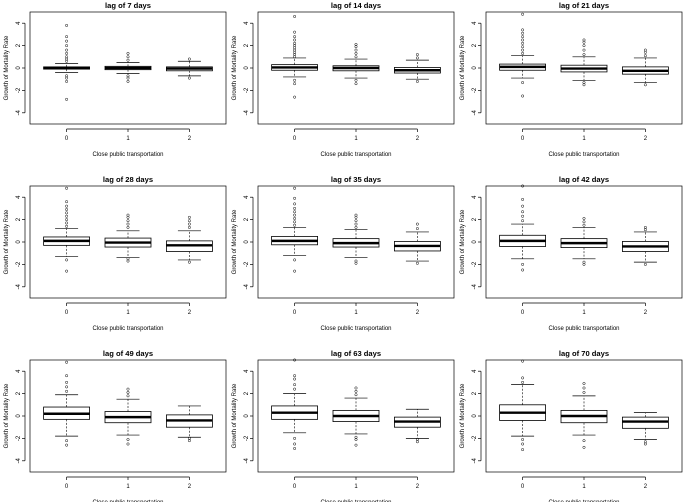 Image resolution: width=690 pixels, height=502 pixels. Describe the element at coordinates (475, 23) in the screenshot. I see `y-tick-label: 4` at that location.